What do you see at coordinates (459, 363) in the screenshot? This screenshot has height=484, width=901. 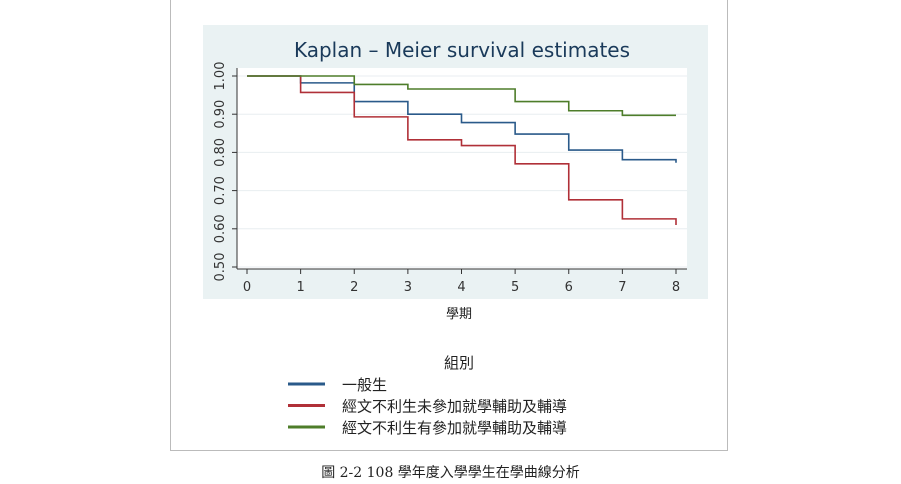 I see `legend-title: 組別` at bounding box center [459, 363].